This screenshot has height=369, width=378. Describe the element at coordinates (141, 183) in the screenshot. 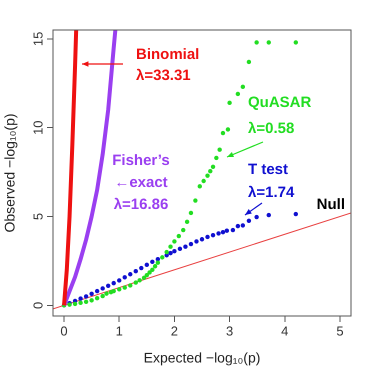

I see `annotation: Fisher’s ←exact λ=16.86` at that location.